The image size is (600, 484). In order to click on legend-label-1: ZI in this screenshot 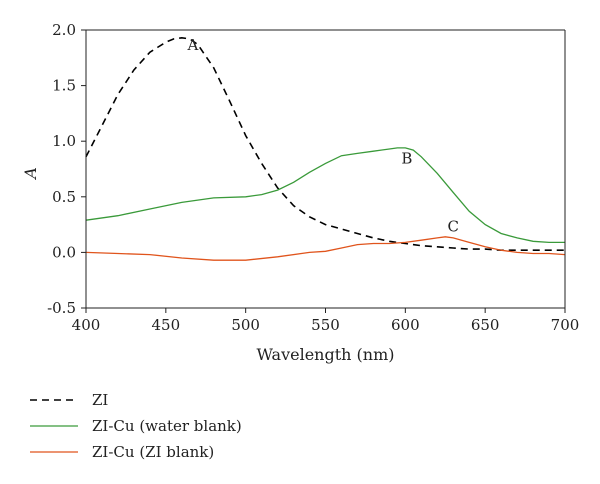, I will do `click(100, 400)`.